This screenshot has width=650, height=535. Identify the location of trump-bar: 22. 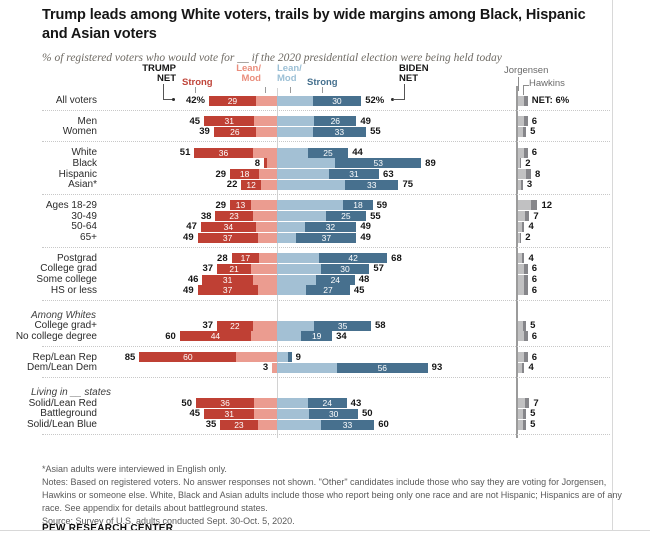
(247, 325).